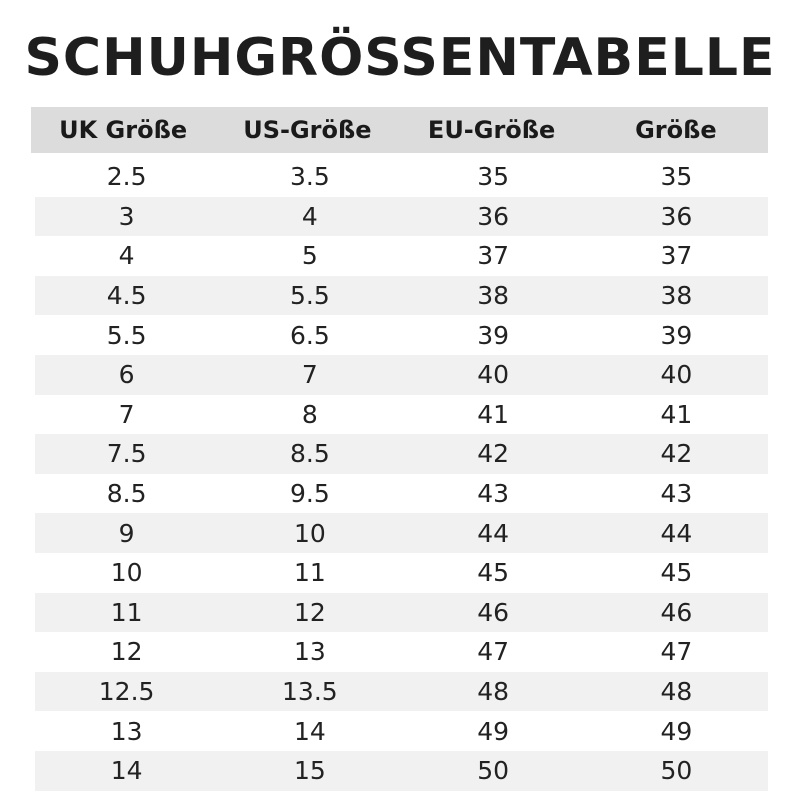 The image size is (800, 800). What do you see at coordinates (493, 375) in the screenshot?
I see `cell-eu: 40` at bounding box center [493, 375].